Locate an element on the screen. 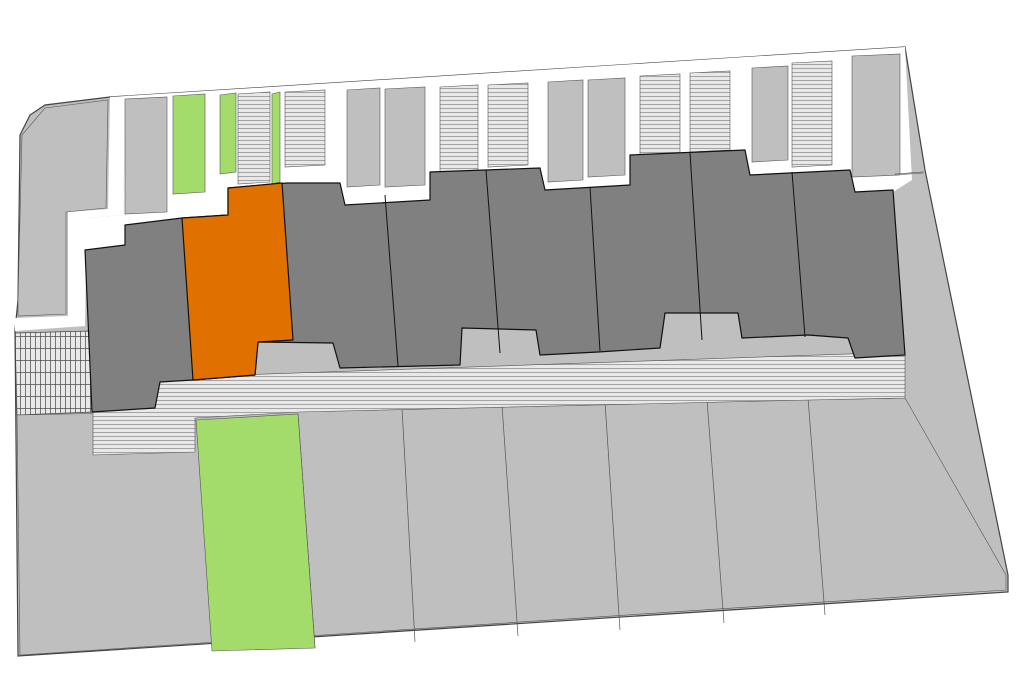 The height and width of the screenshot is (674, 1024). paving-grid is located at coordinates (54, 373).